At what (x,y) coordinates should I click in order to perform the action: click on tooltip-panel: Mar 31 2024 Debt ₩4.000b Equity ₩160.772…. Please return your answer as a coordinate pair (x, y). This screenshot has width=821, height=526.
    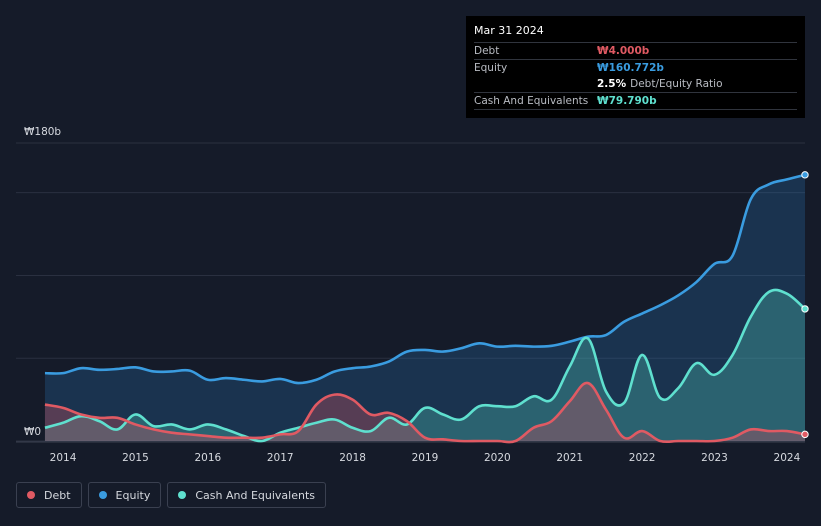
    Looking at the image, I should click on (635, 67).